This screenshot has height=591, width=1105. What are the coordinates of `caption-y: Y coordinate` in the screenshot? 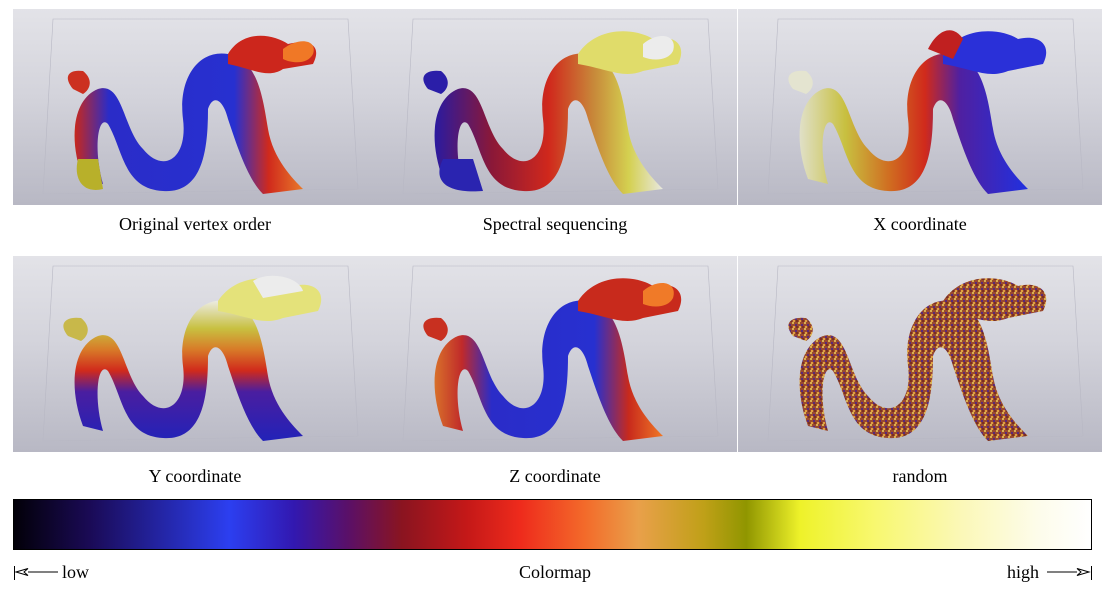 It's located at (195, 476).